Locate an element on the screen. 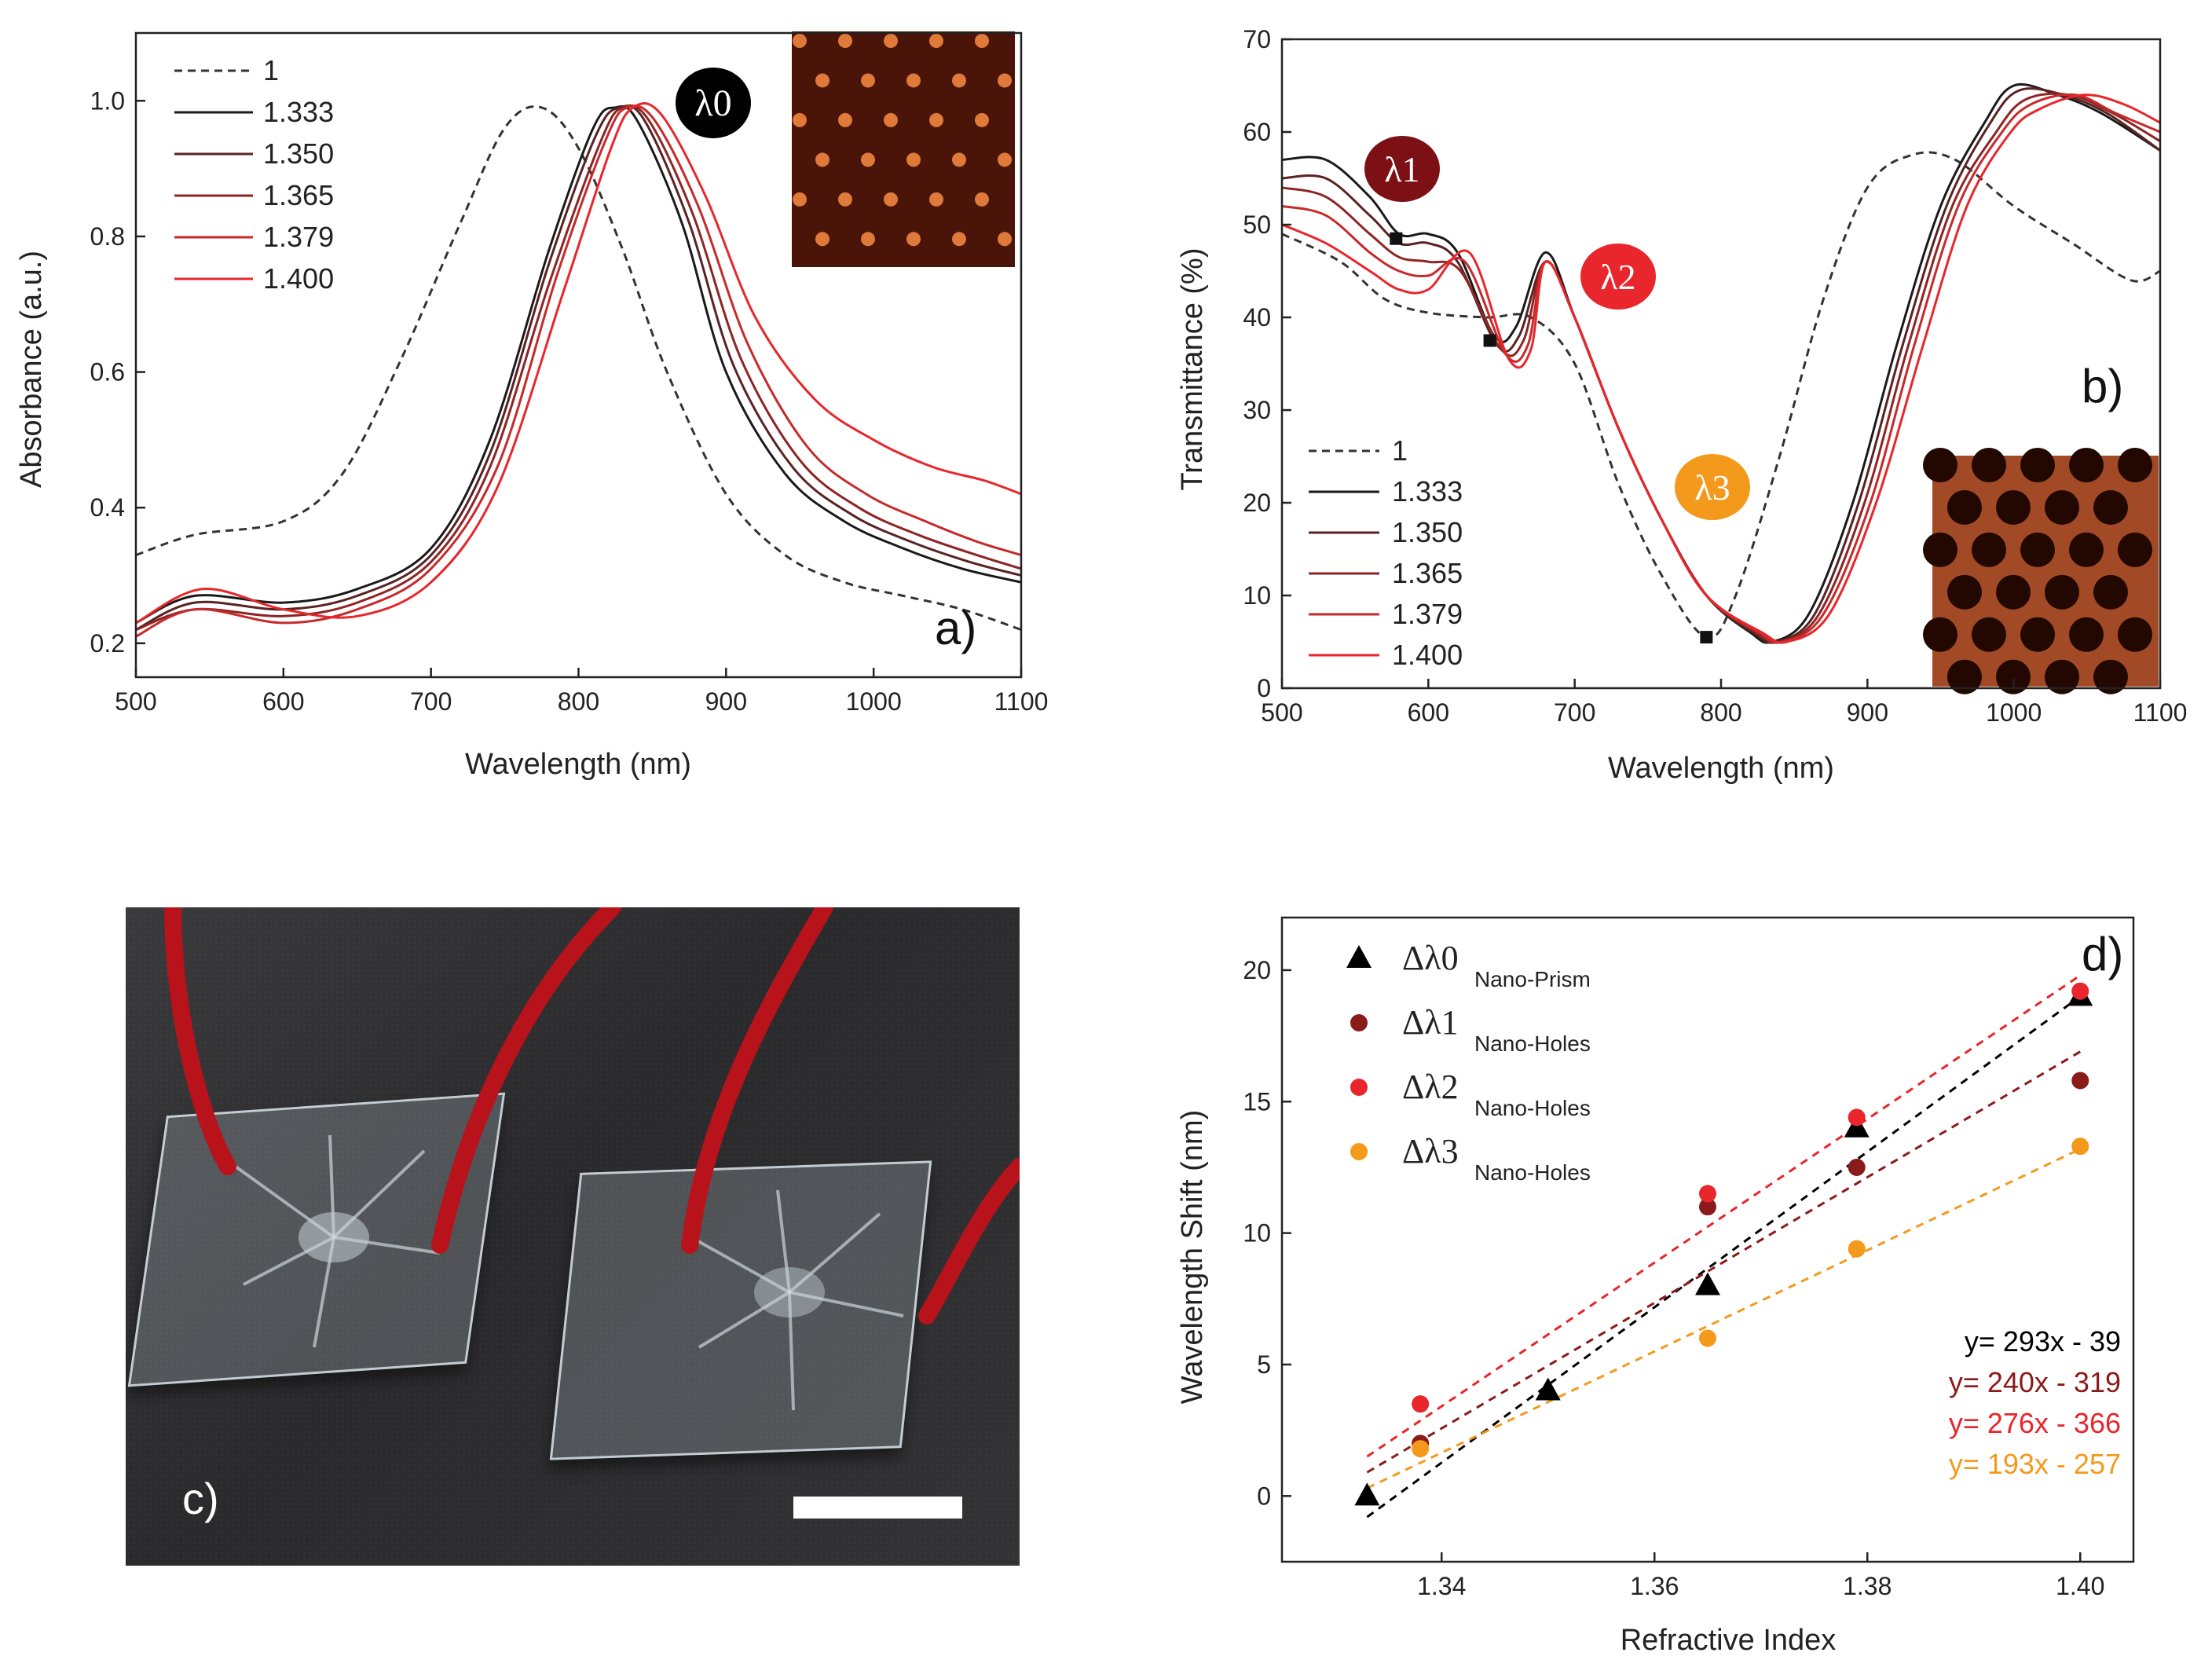 Image resolution: width=2212 pixels, height=1678 pixels. chart-d-x-axis-label: Refractive Index is located at coordinates (1729, 1640).